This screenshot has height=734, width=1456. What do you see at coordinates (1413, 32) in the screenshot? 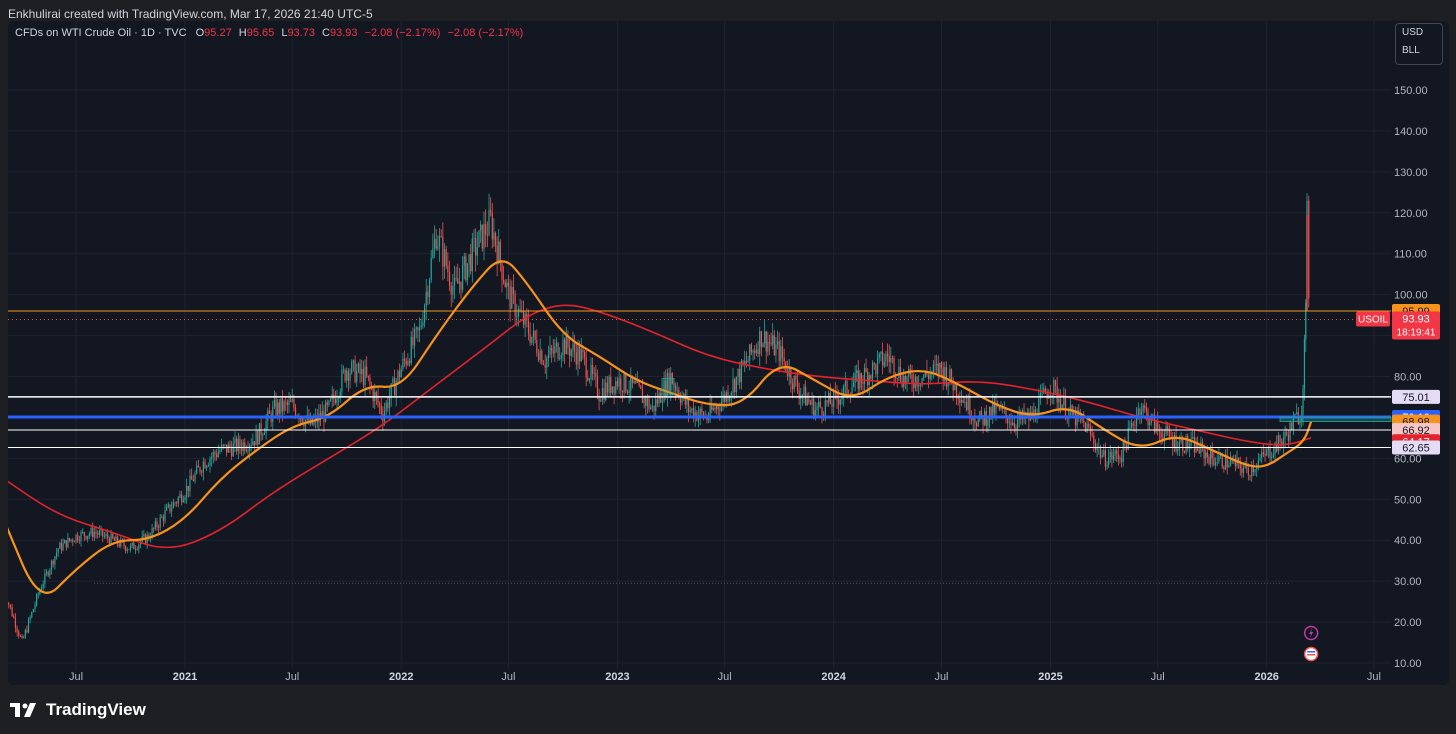
I see `currency-label: USD` at bounding box center [1413, 32].